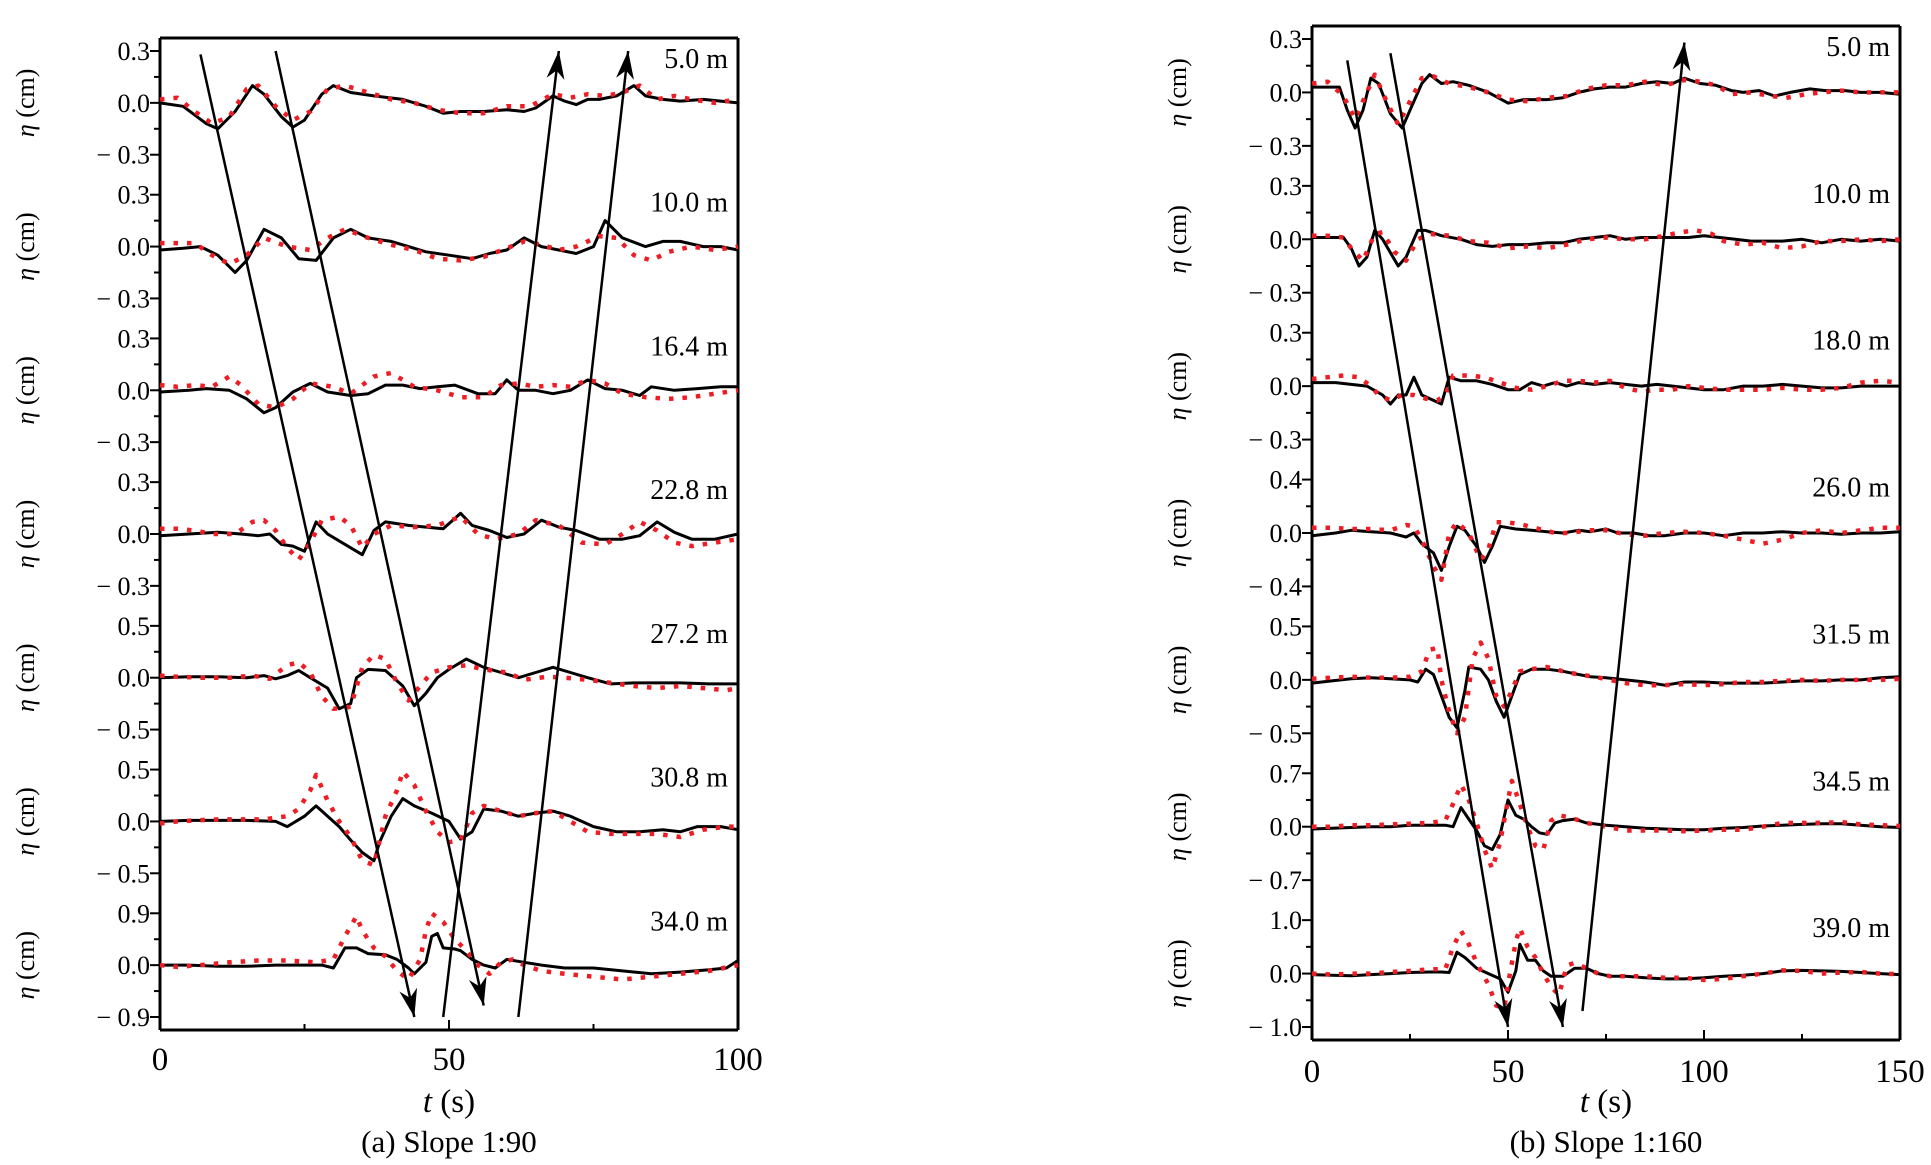  Describe the element at coordinates (123, 1017) in the screenshot. I see `y-tick-label: − 0.9` at that location.